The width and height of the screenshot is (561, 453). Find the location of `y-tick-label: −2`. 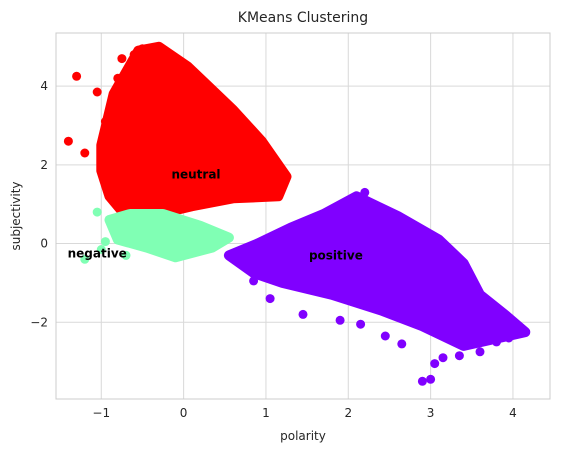

y-tick-label: −2 is located at coordinates (39, 322).